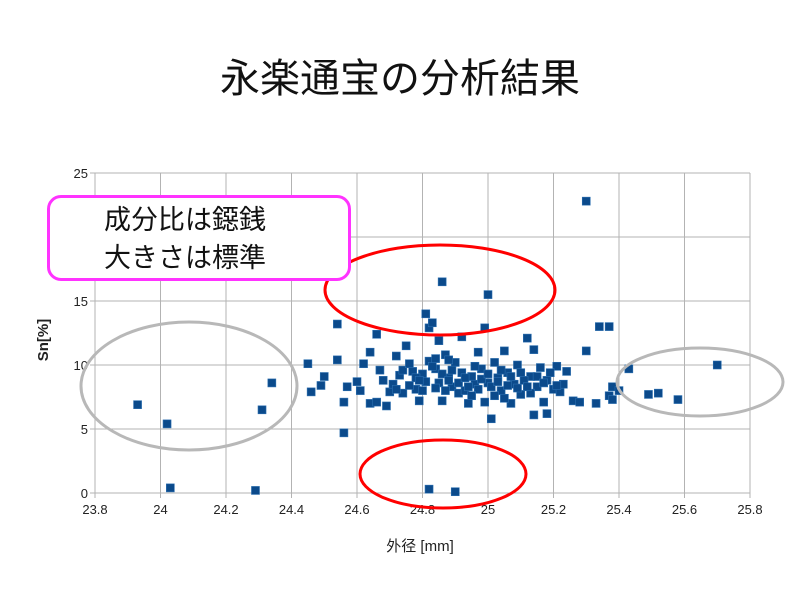  What do you see at coordinates (225, 509) in the screenshot?
I see `x-tick-label: 24.2` at bounding box center [225, 509].